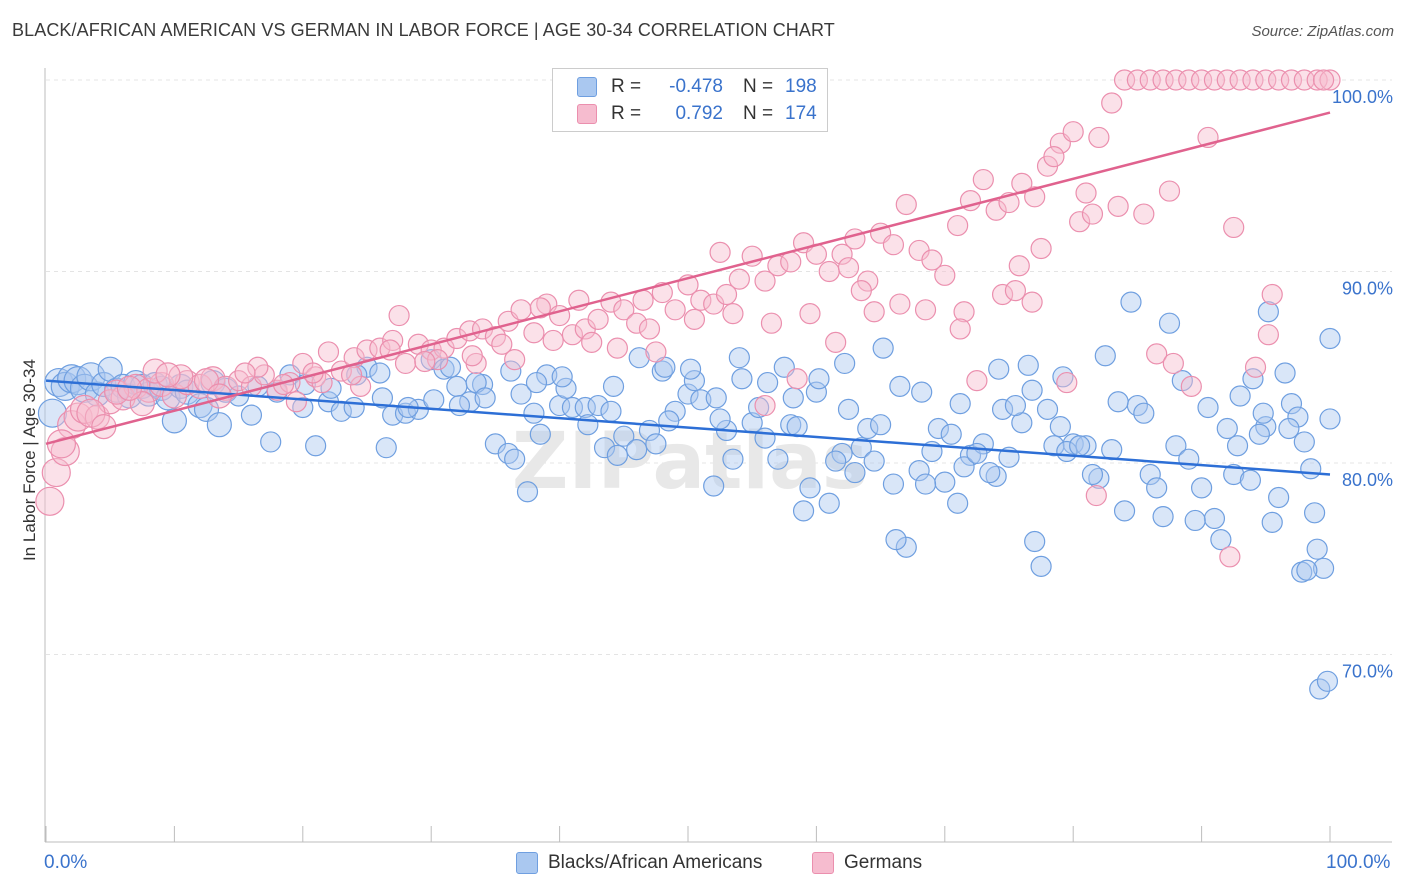 The height and width of the screenshot is (892, 1406). What do you see at coordinates (1358, 862) in the screenshot?
I see `x-axis-max-label: 100.0%` at bounding box center [1358, 862].